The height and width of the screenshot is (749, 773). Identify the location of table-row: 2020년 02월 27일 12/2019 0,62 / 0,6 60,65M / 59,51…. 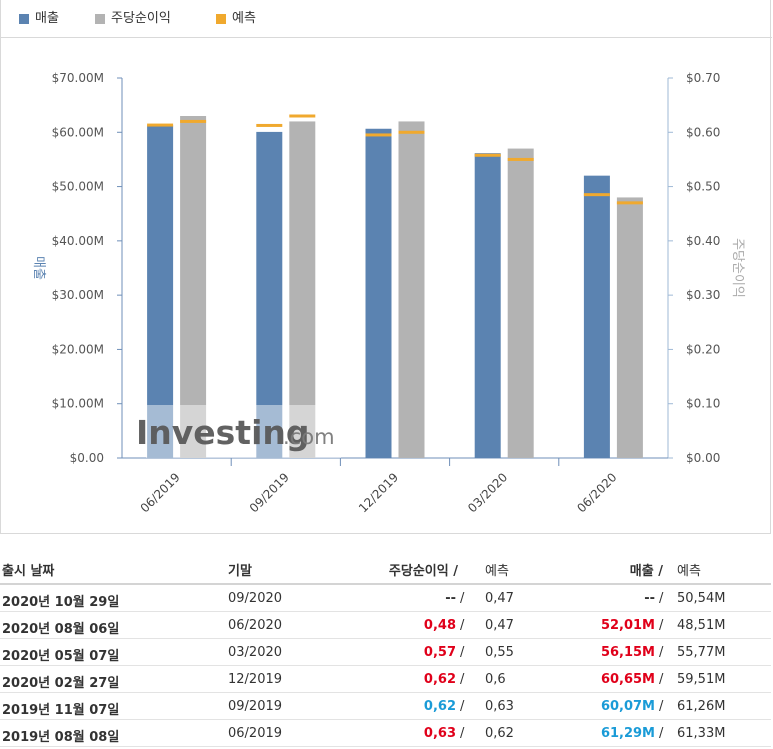
(385, 679).